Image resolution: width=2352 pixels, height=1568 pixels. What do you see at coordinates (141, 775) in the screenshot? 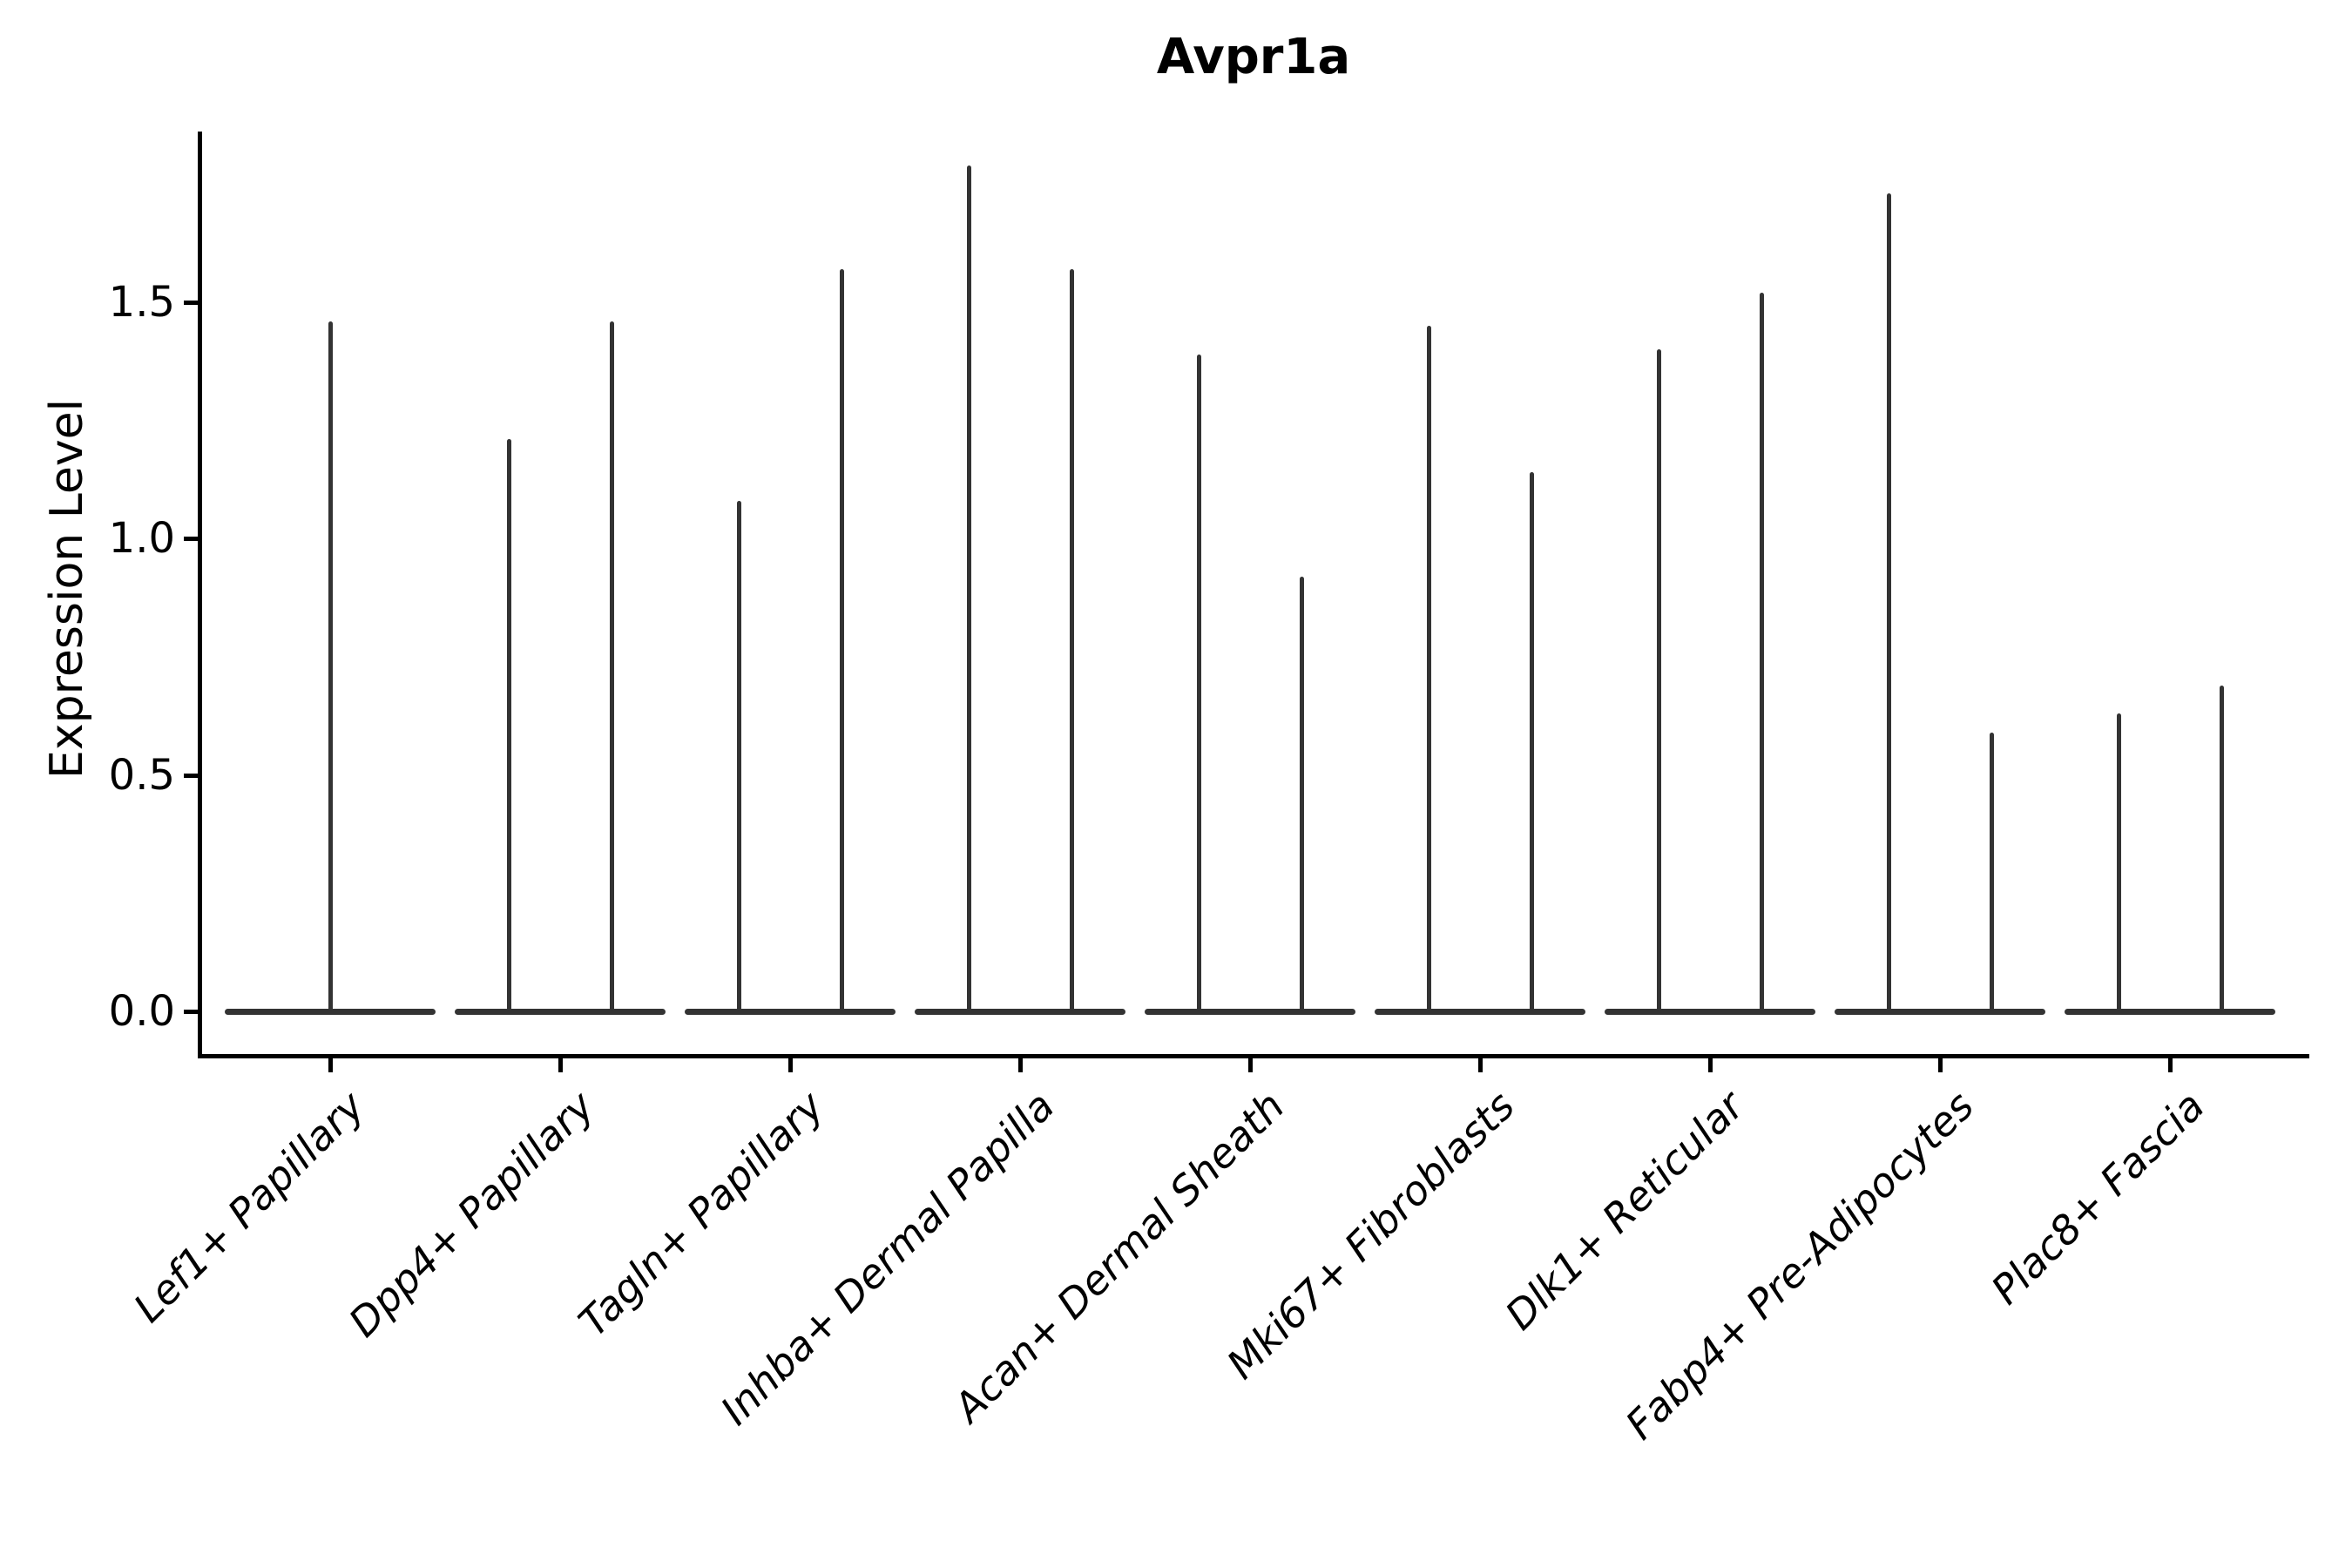
I see `y-tick-label: 0.5` at bounding box center [141, 775].